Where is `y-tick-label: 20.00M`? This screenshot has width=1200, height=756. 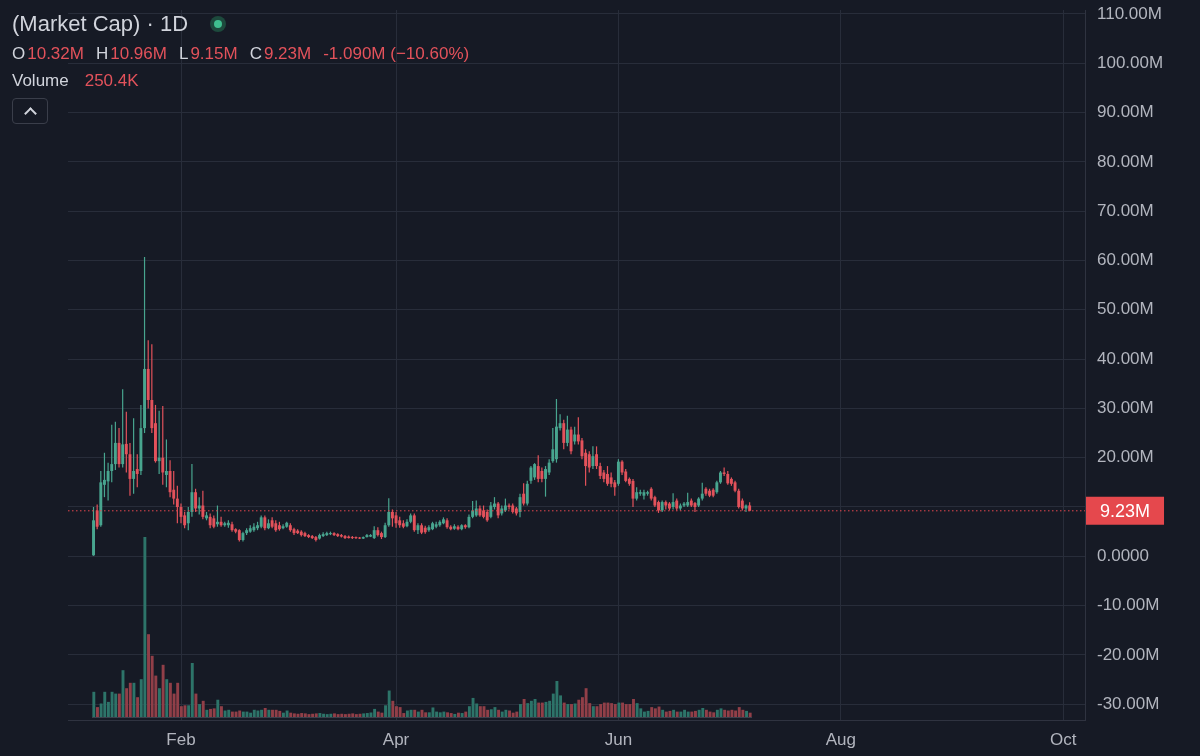 y-tick-label: 20.00M is located at coordinates (1125, 457).